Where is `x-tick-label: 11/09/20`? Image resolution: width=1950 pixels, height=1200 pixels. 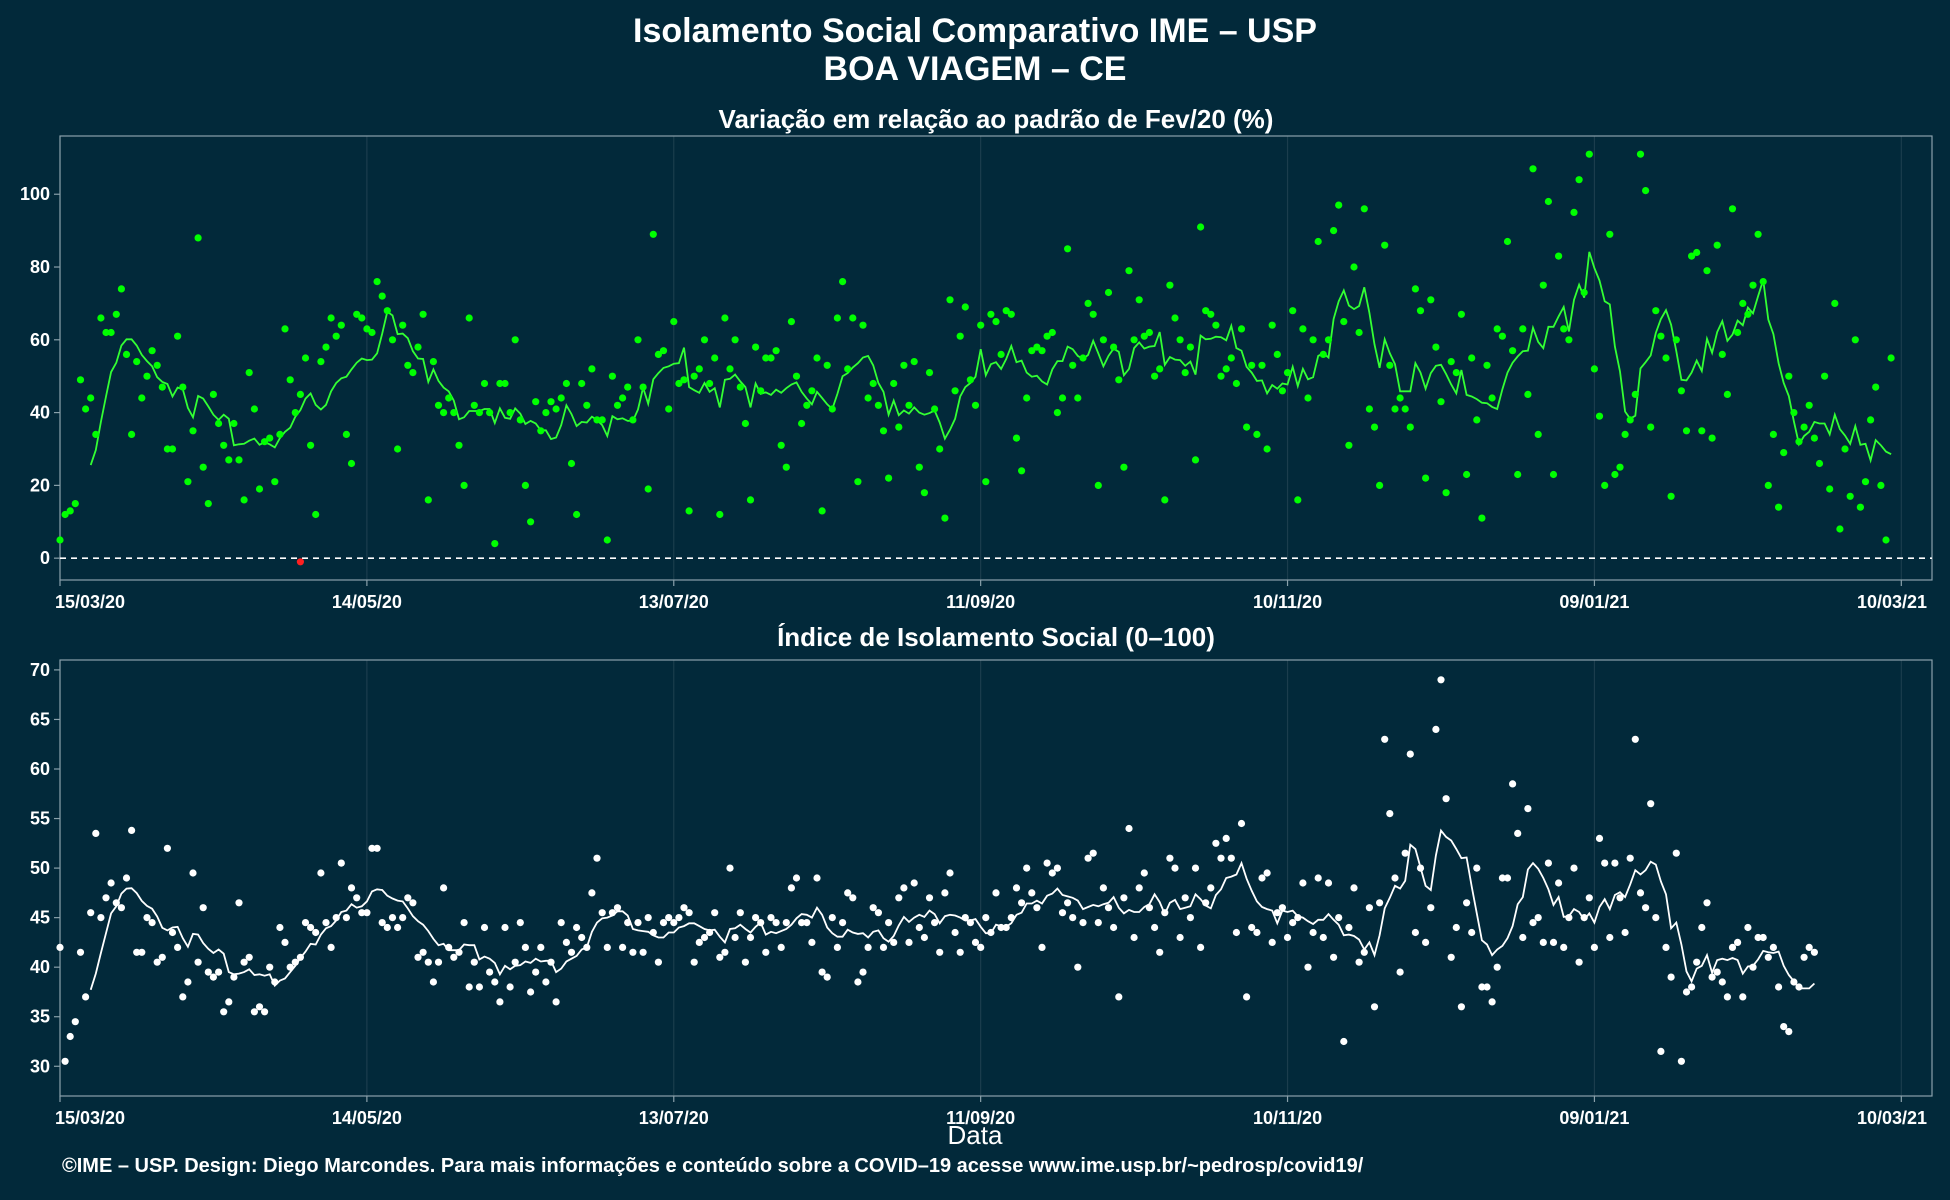
x-tick-label: 11/09/20 is located at coordinates (980, 1118).